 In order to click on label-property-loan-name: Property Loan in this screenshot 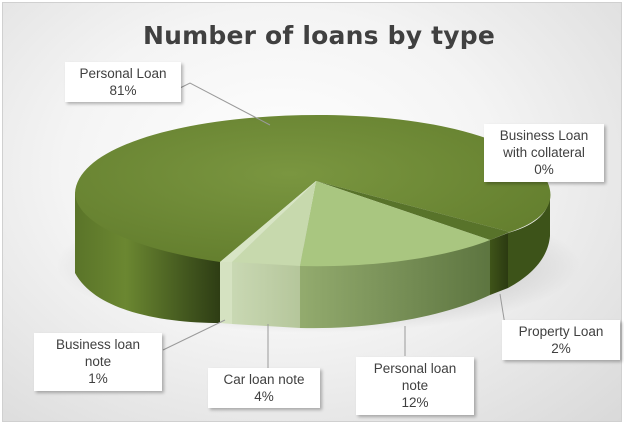, I will do `click(561, 331)`.